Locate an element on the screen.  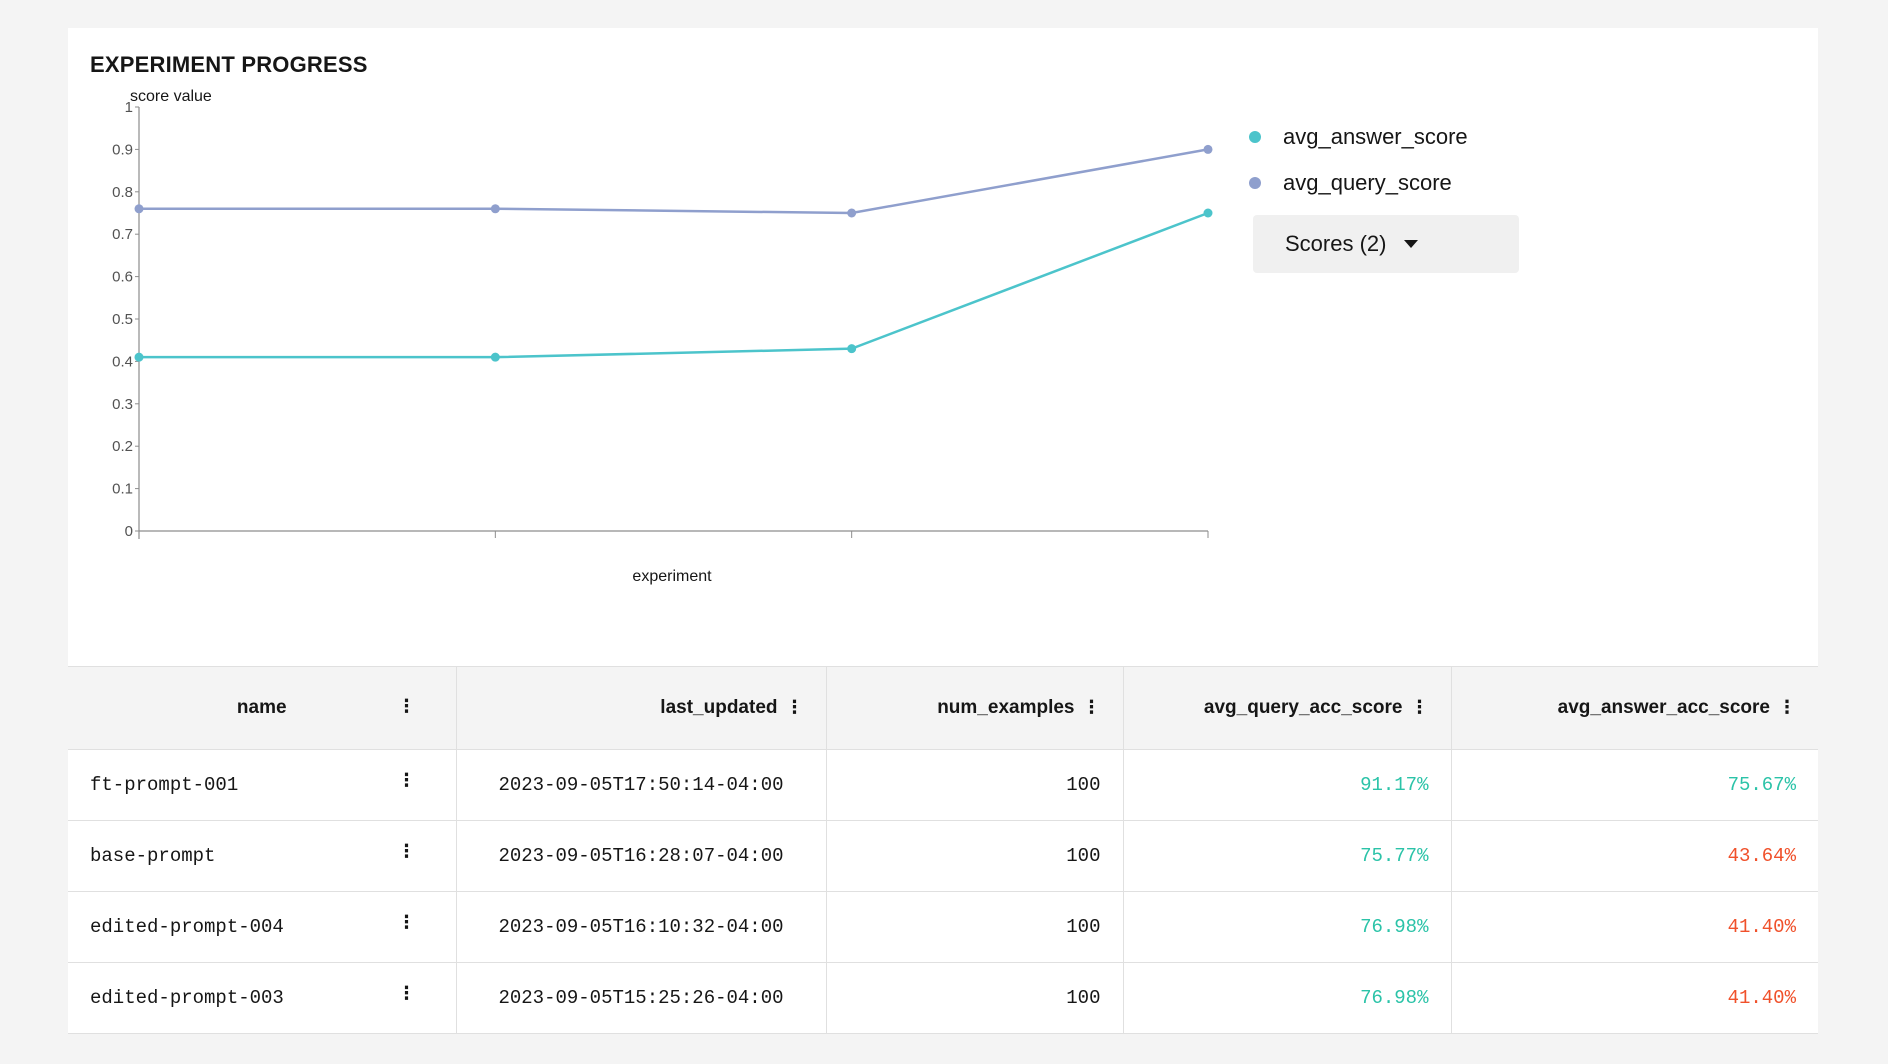
experiment-name: base-prompt is located at coordinates (153, 856).